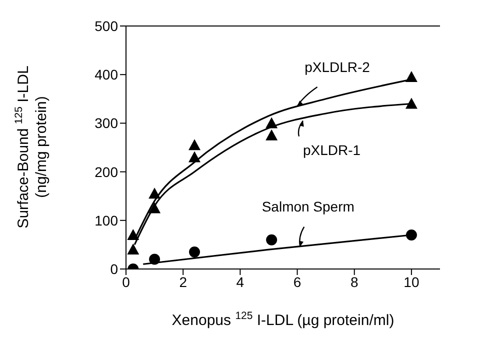  What do you see at coordinates (106, 123) in the screenshot?
I see `y-tick-label: 300` at bounding box center [106, 123].